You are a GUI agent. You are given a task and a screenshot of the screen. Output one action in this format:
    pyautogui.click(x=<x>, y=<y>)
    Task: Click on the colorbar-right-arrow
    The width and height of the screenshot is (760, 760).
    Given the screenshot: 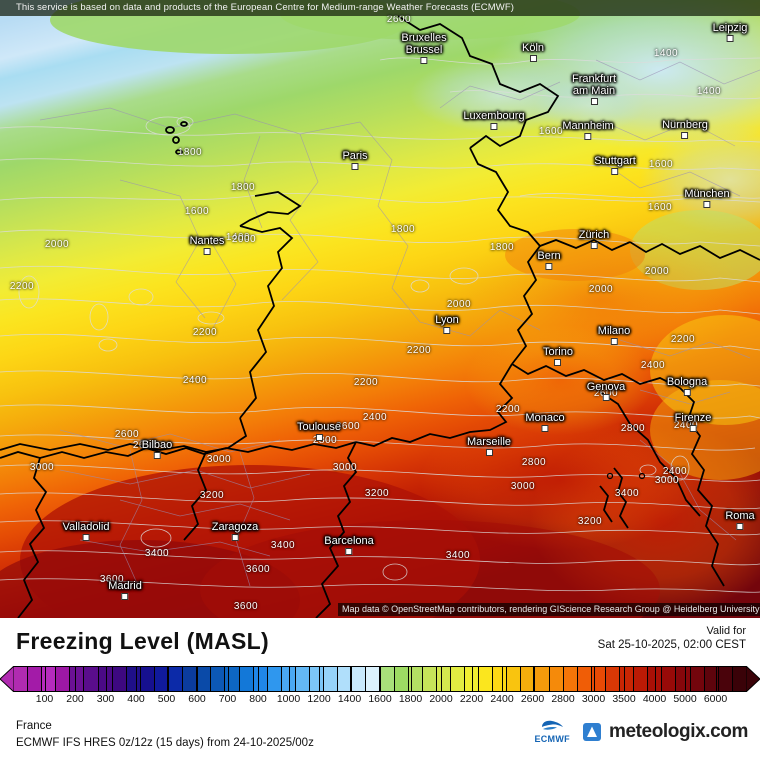 What is the action you would take?
    pyautogui.click(x=753, y=679)
    